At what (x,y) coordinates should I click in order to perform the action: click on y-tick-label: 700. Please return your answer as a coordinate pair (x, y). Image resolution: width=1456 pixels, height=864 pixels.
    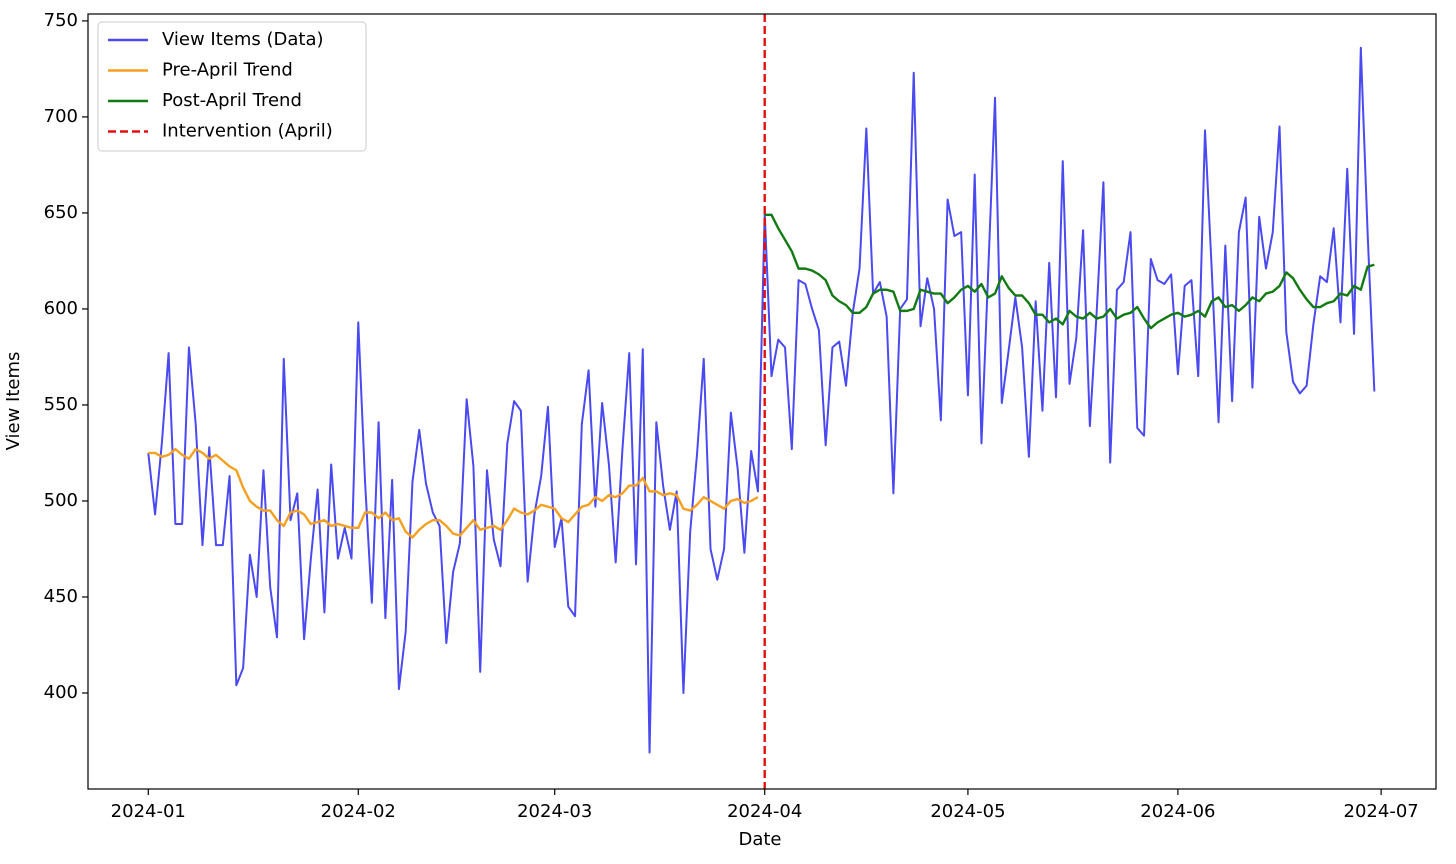
    Looking at the image, I should click on (61, 116).